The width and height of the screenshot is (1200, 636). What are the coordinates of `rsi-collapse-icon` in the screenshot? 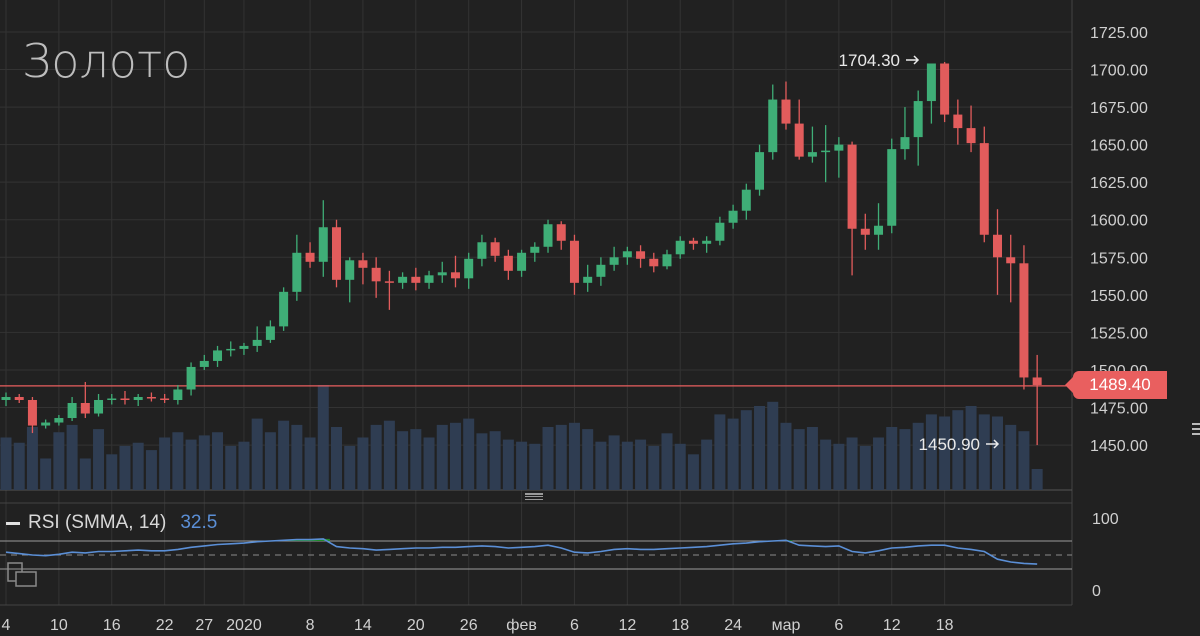 It's located at (13, 523).